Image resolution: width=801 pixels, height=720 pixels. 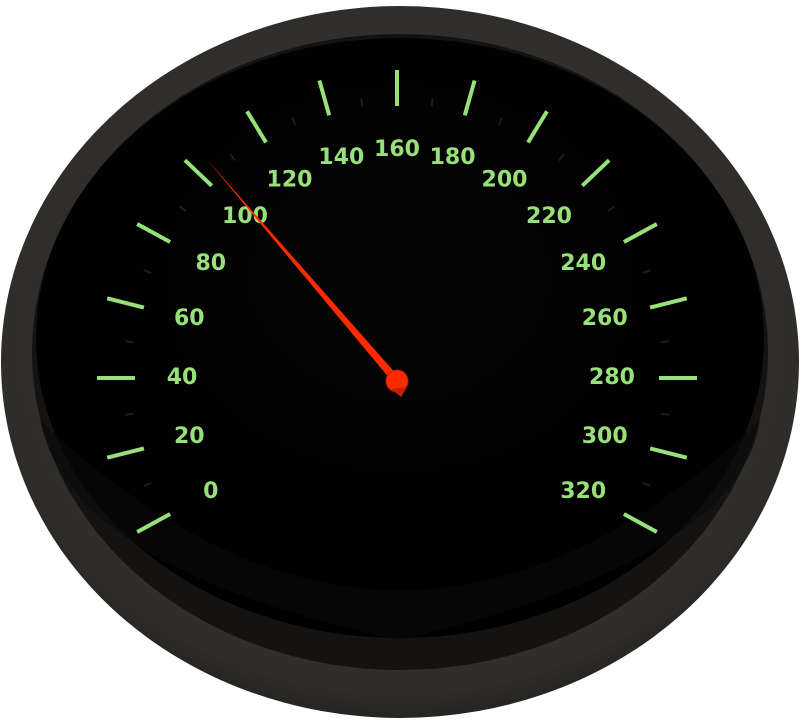 What do you see at coordinates (290, 180) in the screenshot?
I see `tick-label-120: 120` at bounding box center [290, 180].